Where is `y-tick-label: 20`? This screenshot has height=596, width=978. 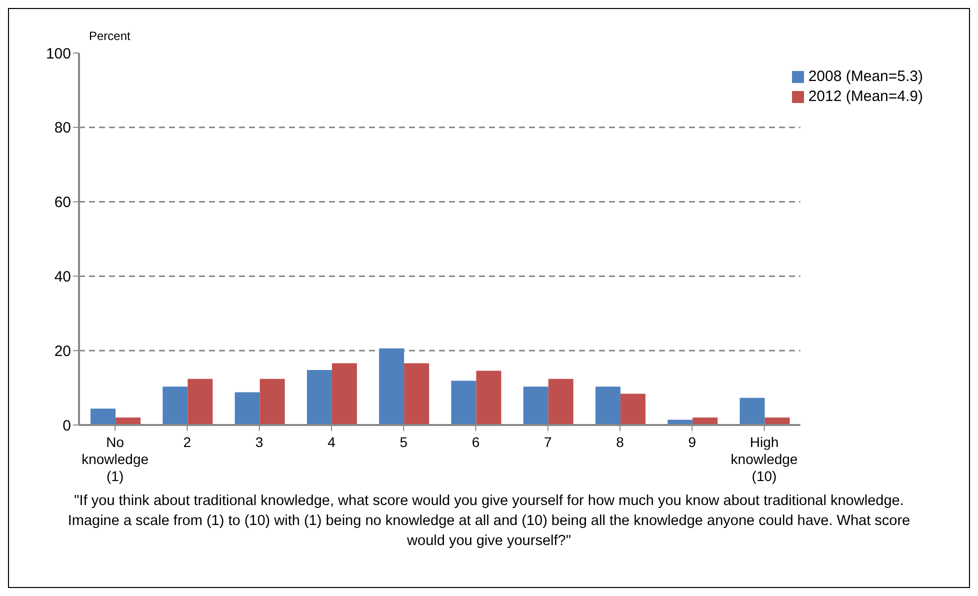 y-tick-label: 20 is located at coordinates (62, 351).